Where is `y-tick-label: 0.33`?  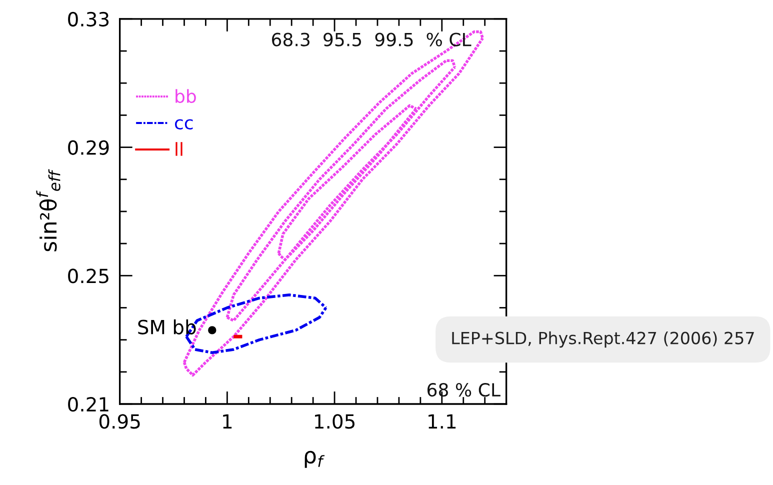
y-tick-label: 0.33 is located at coordinates (88, 19).